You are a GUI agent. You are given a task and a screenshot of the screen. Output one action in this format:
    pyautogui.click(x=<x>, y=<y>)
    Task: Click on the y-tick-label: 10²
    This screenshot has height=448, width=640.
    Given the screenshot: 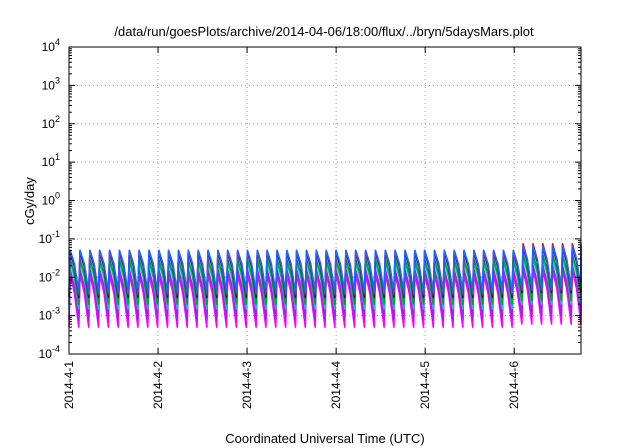 What is the action you would take?
    pyautogui.click(x=51, y=122)
    